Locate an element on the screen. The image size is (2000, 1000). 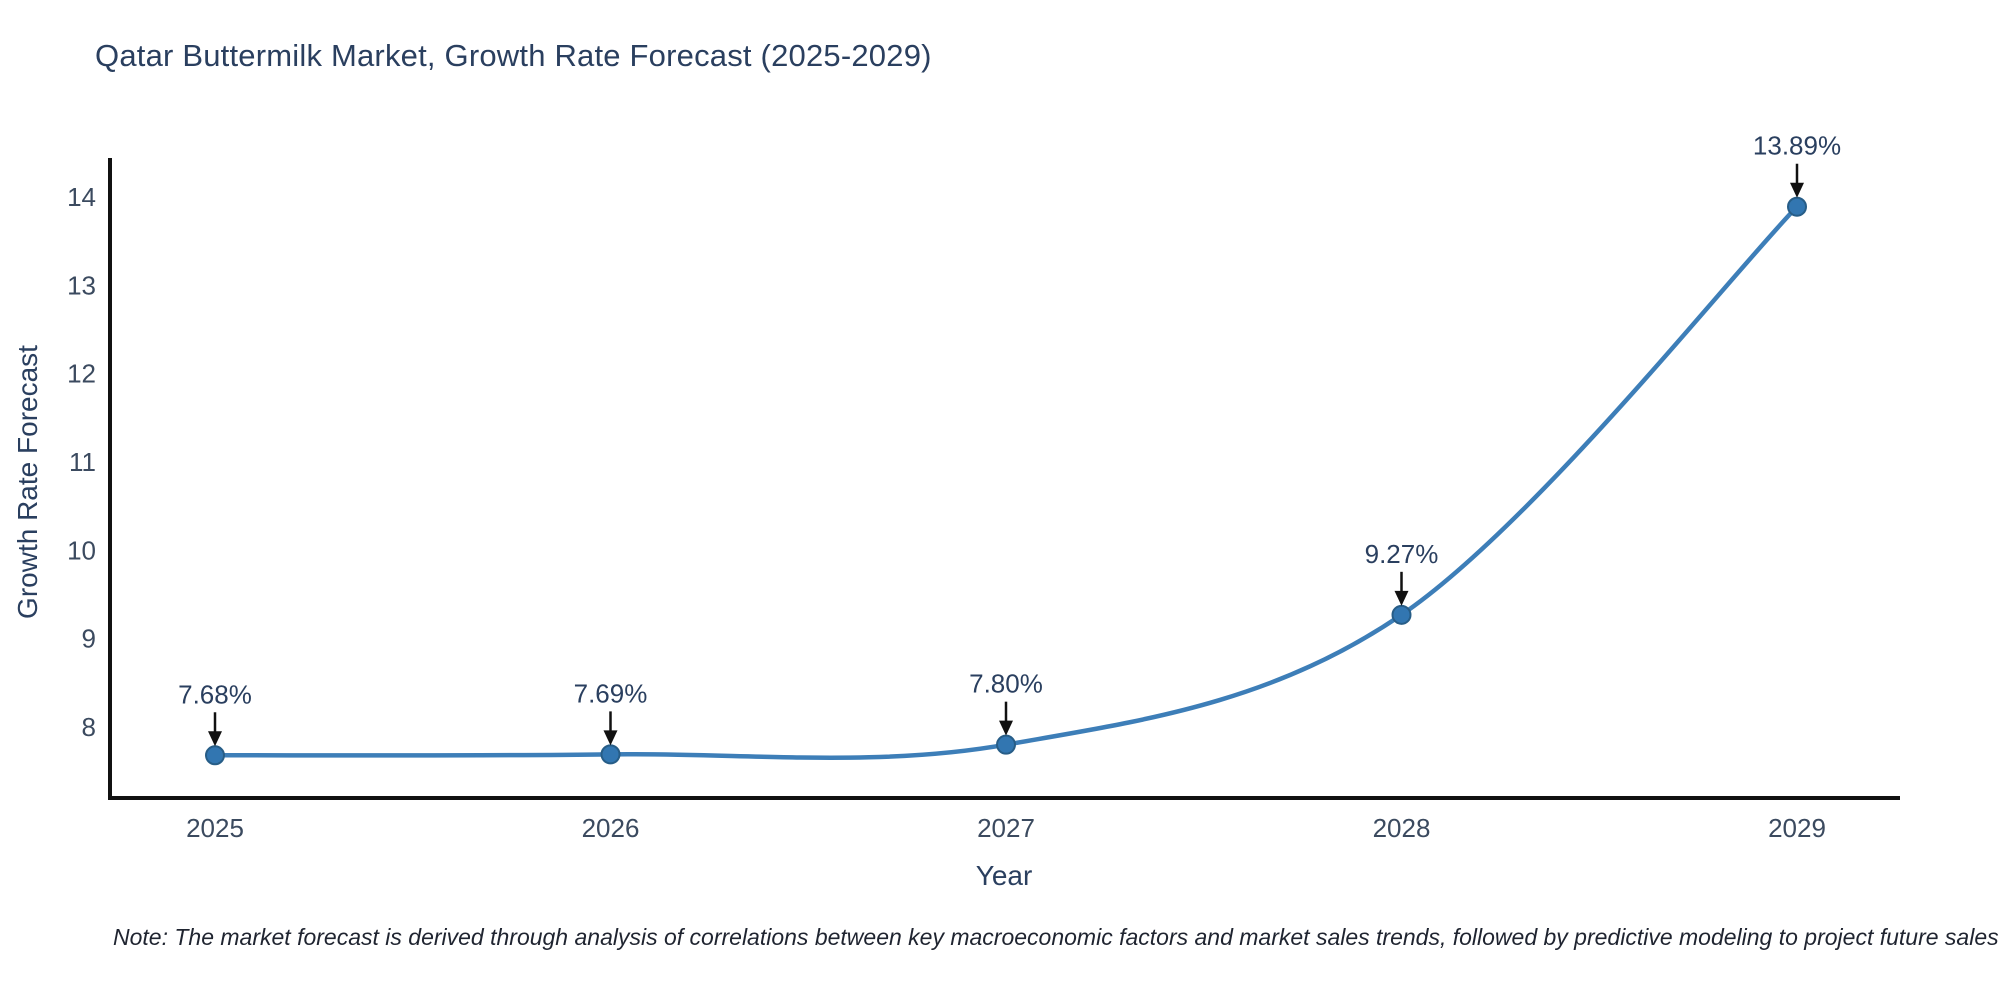
y-tick-label: 11 is located at coordinates (82, 462).